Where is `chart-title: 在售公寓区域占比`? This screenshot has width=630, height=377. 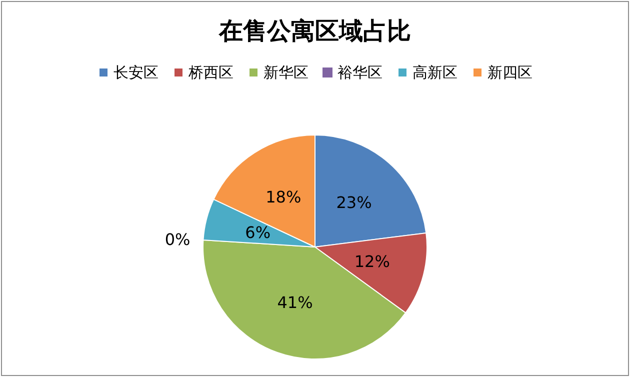
chart-title: 在售公寓区域占比 is located at coordinates (314, 31).